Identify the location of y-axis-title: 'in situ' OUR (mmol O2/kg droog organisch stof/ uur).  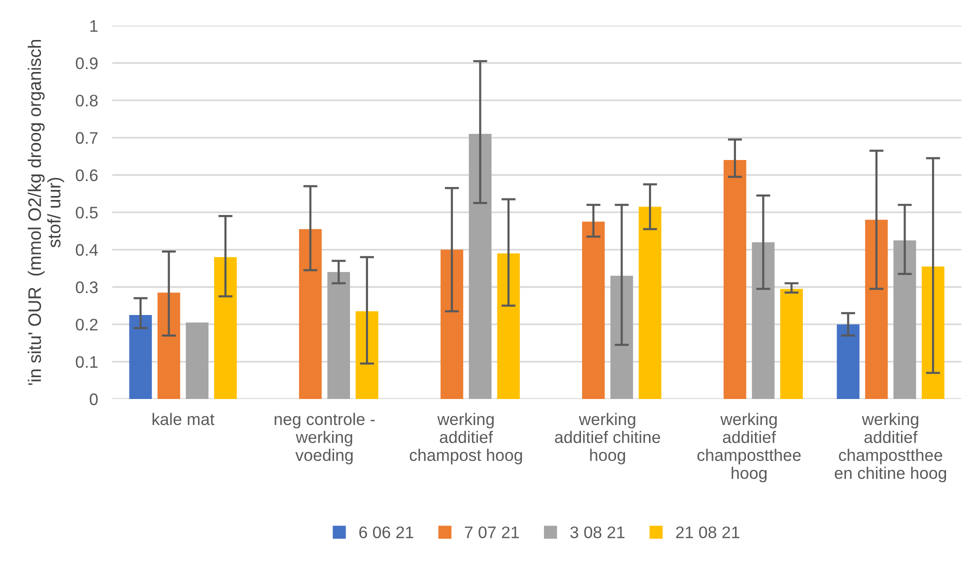
(46, 212).